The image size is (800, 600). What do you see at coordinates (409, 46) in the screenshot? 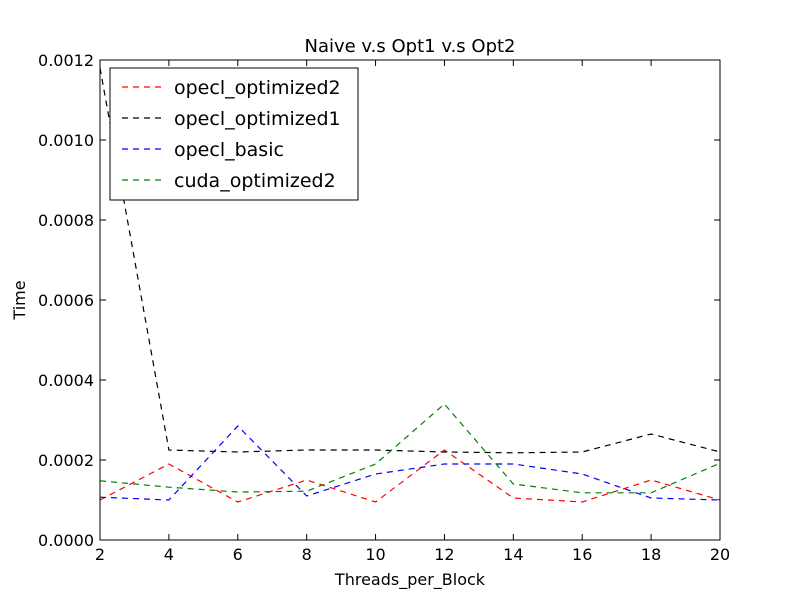
I see `chart-title: Naive v.s Opt1 v.s Opt2` at bounding box center [409, 46].